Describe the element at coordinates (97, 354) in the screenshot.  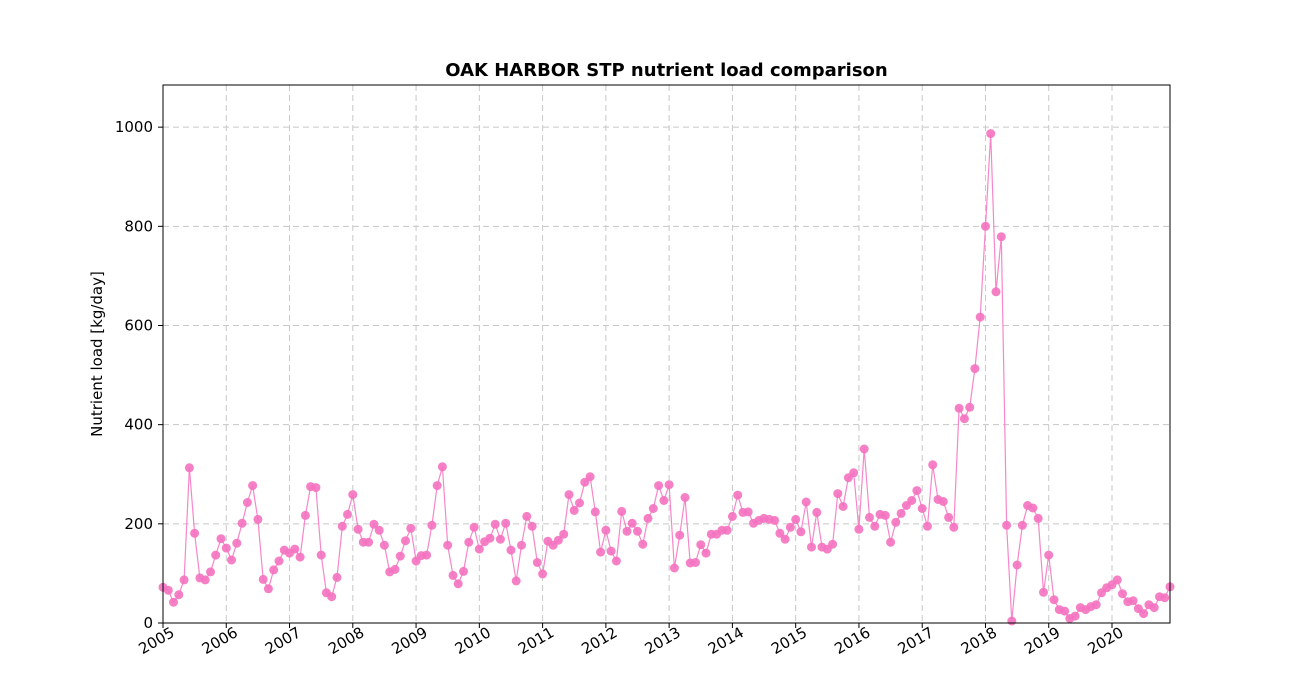
I see `y-axis-title: Nutrient load [kg/day]` at that location.